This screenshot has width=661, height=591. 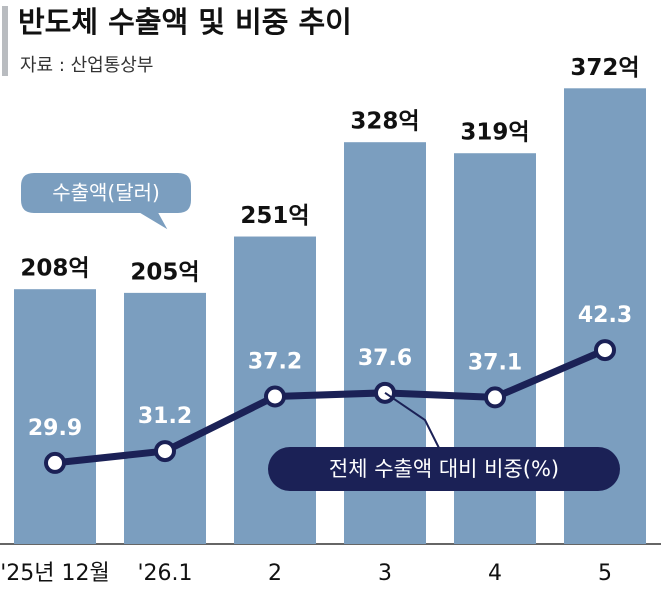 What do you see at coordinates (495, 362) in the screenshot?
I see `line-value-label: 37.1` at bounding box center [495, 362].